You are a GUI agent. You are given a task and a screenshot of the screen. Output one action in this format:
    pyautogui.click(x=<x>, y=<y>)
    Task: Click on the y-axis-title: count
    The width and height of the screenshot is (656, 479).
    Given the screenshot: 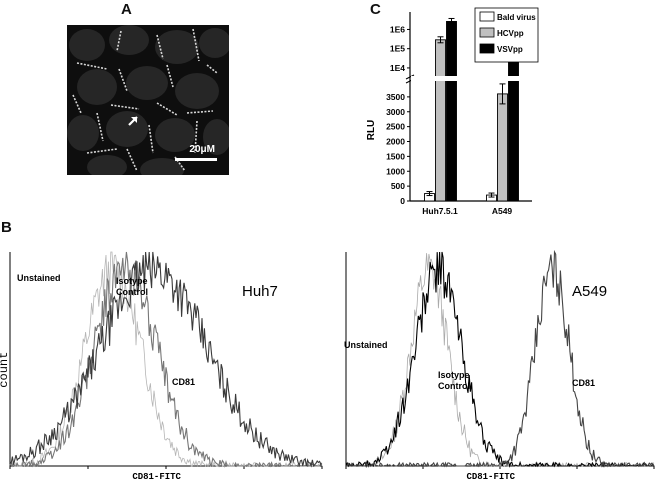 What is the action you would take?
    pyautogui.click(x=5, y=370)
    